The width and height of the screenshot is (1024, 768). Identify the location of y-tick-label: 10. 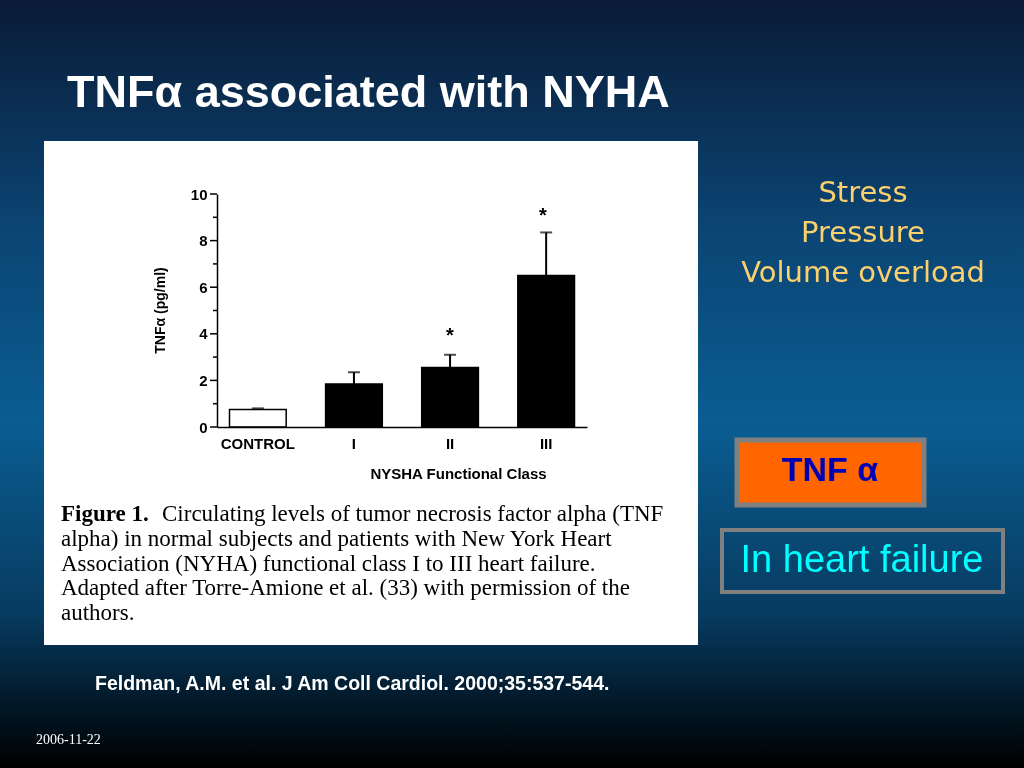
(199, 194).